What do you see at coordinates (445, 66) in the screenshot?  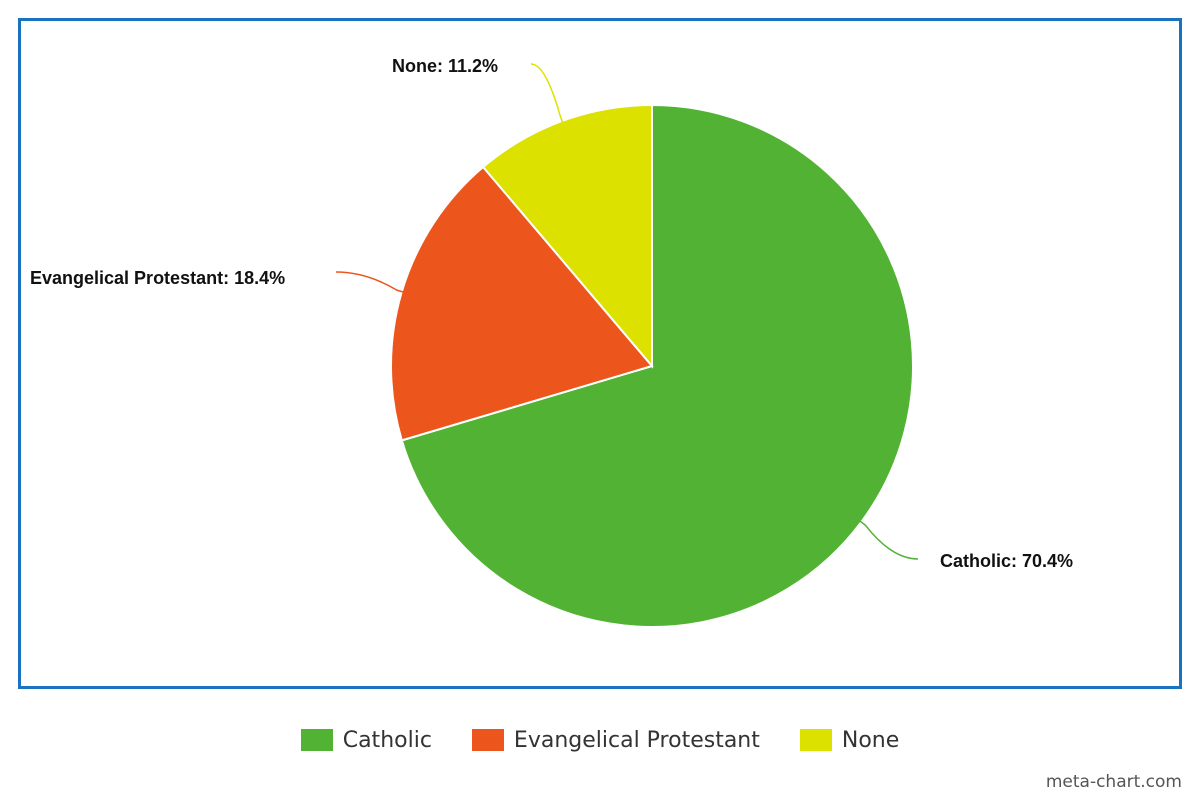 I see `data-label-none: None: 11.2%` at bounding box center [445, 66].